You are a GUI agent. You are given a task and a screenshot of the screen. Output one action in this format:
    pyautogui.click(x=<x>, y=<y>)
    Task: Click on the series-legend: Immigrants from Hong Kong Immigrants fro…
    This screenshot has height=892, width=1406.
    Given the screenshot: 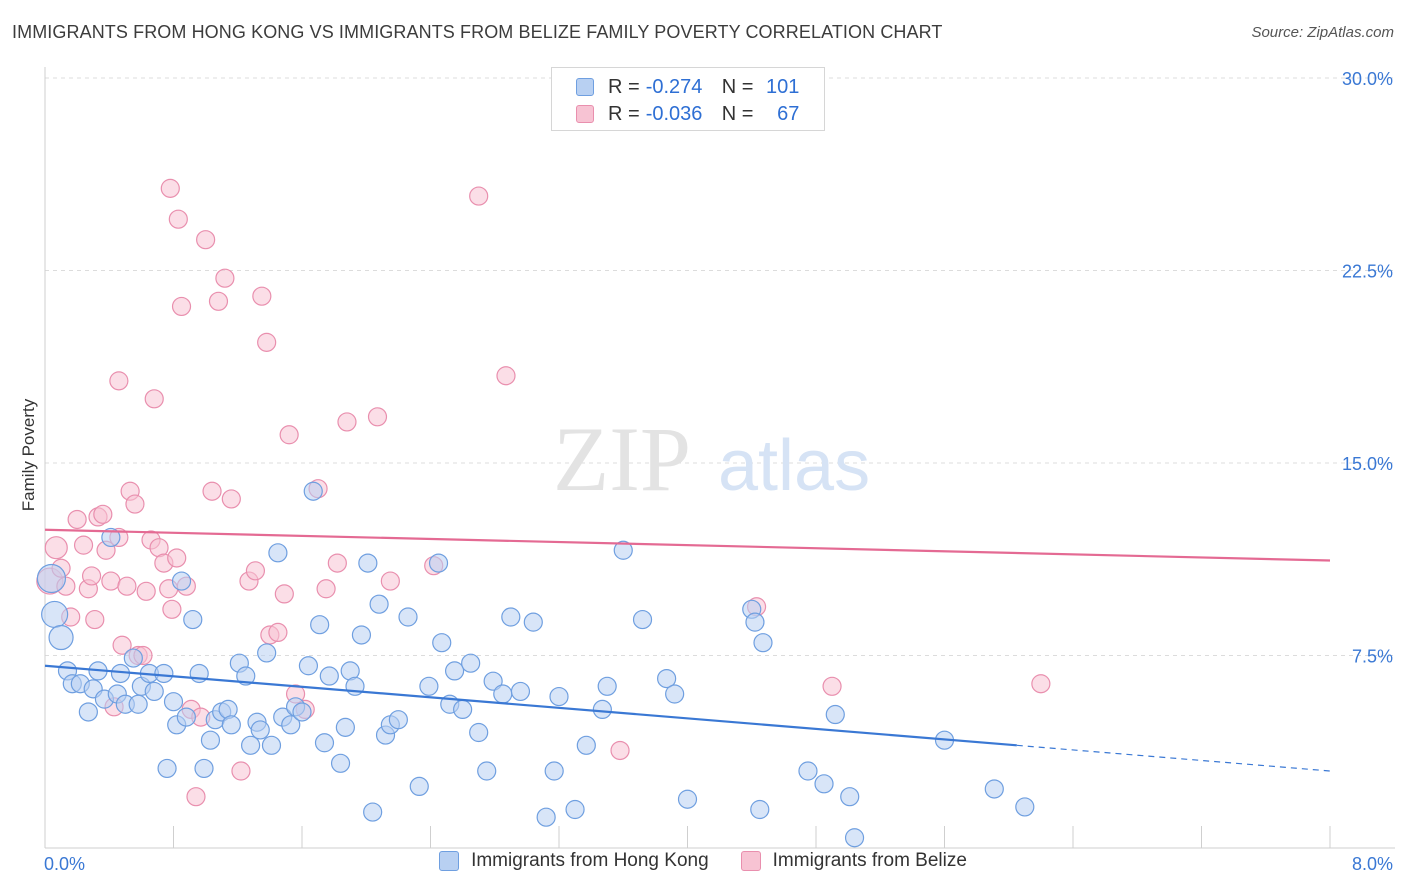 What is the action you would take?
    pyautogui.click(x=703, y=861)
    